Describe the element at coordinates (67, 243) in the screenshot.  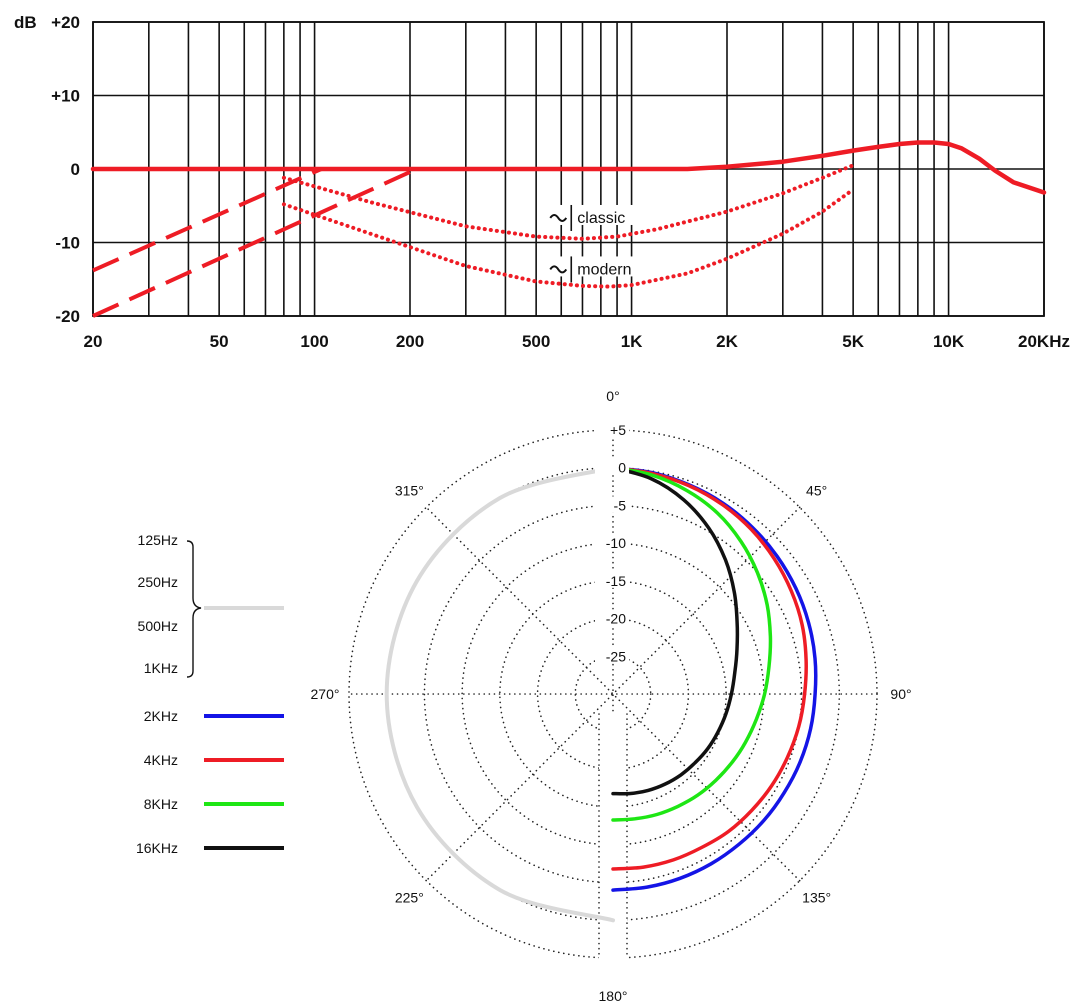
I see `fr-y-tick-label: -10` at that location.